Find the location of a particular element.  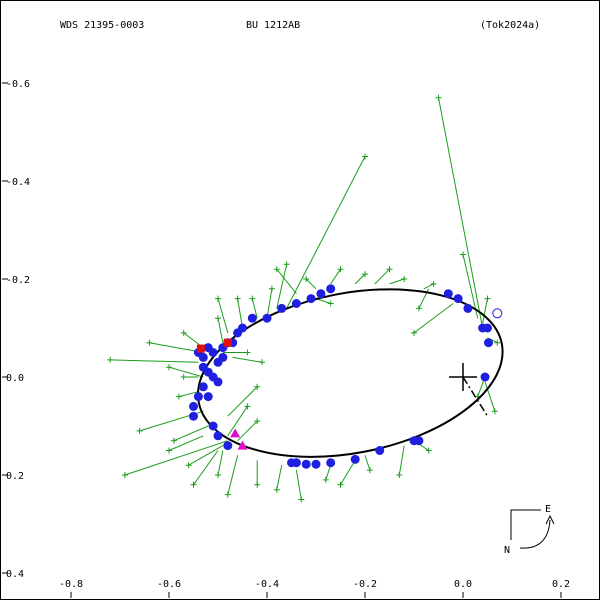

orbit-ellipse is located at coordinates (350, 373).